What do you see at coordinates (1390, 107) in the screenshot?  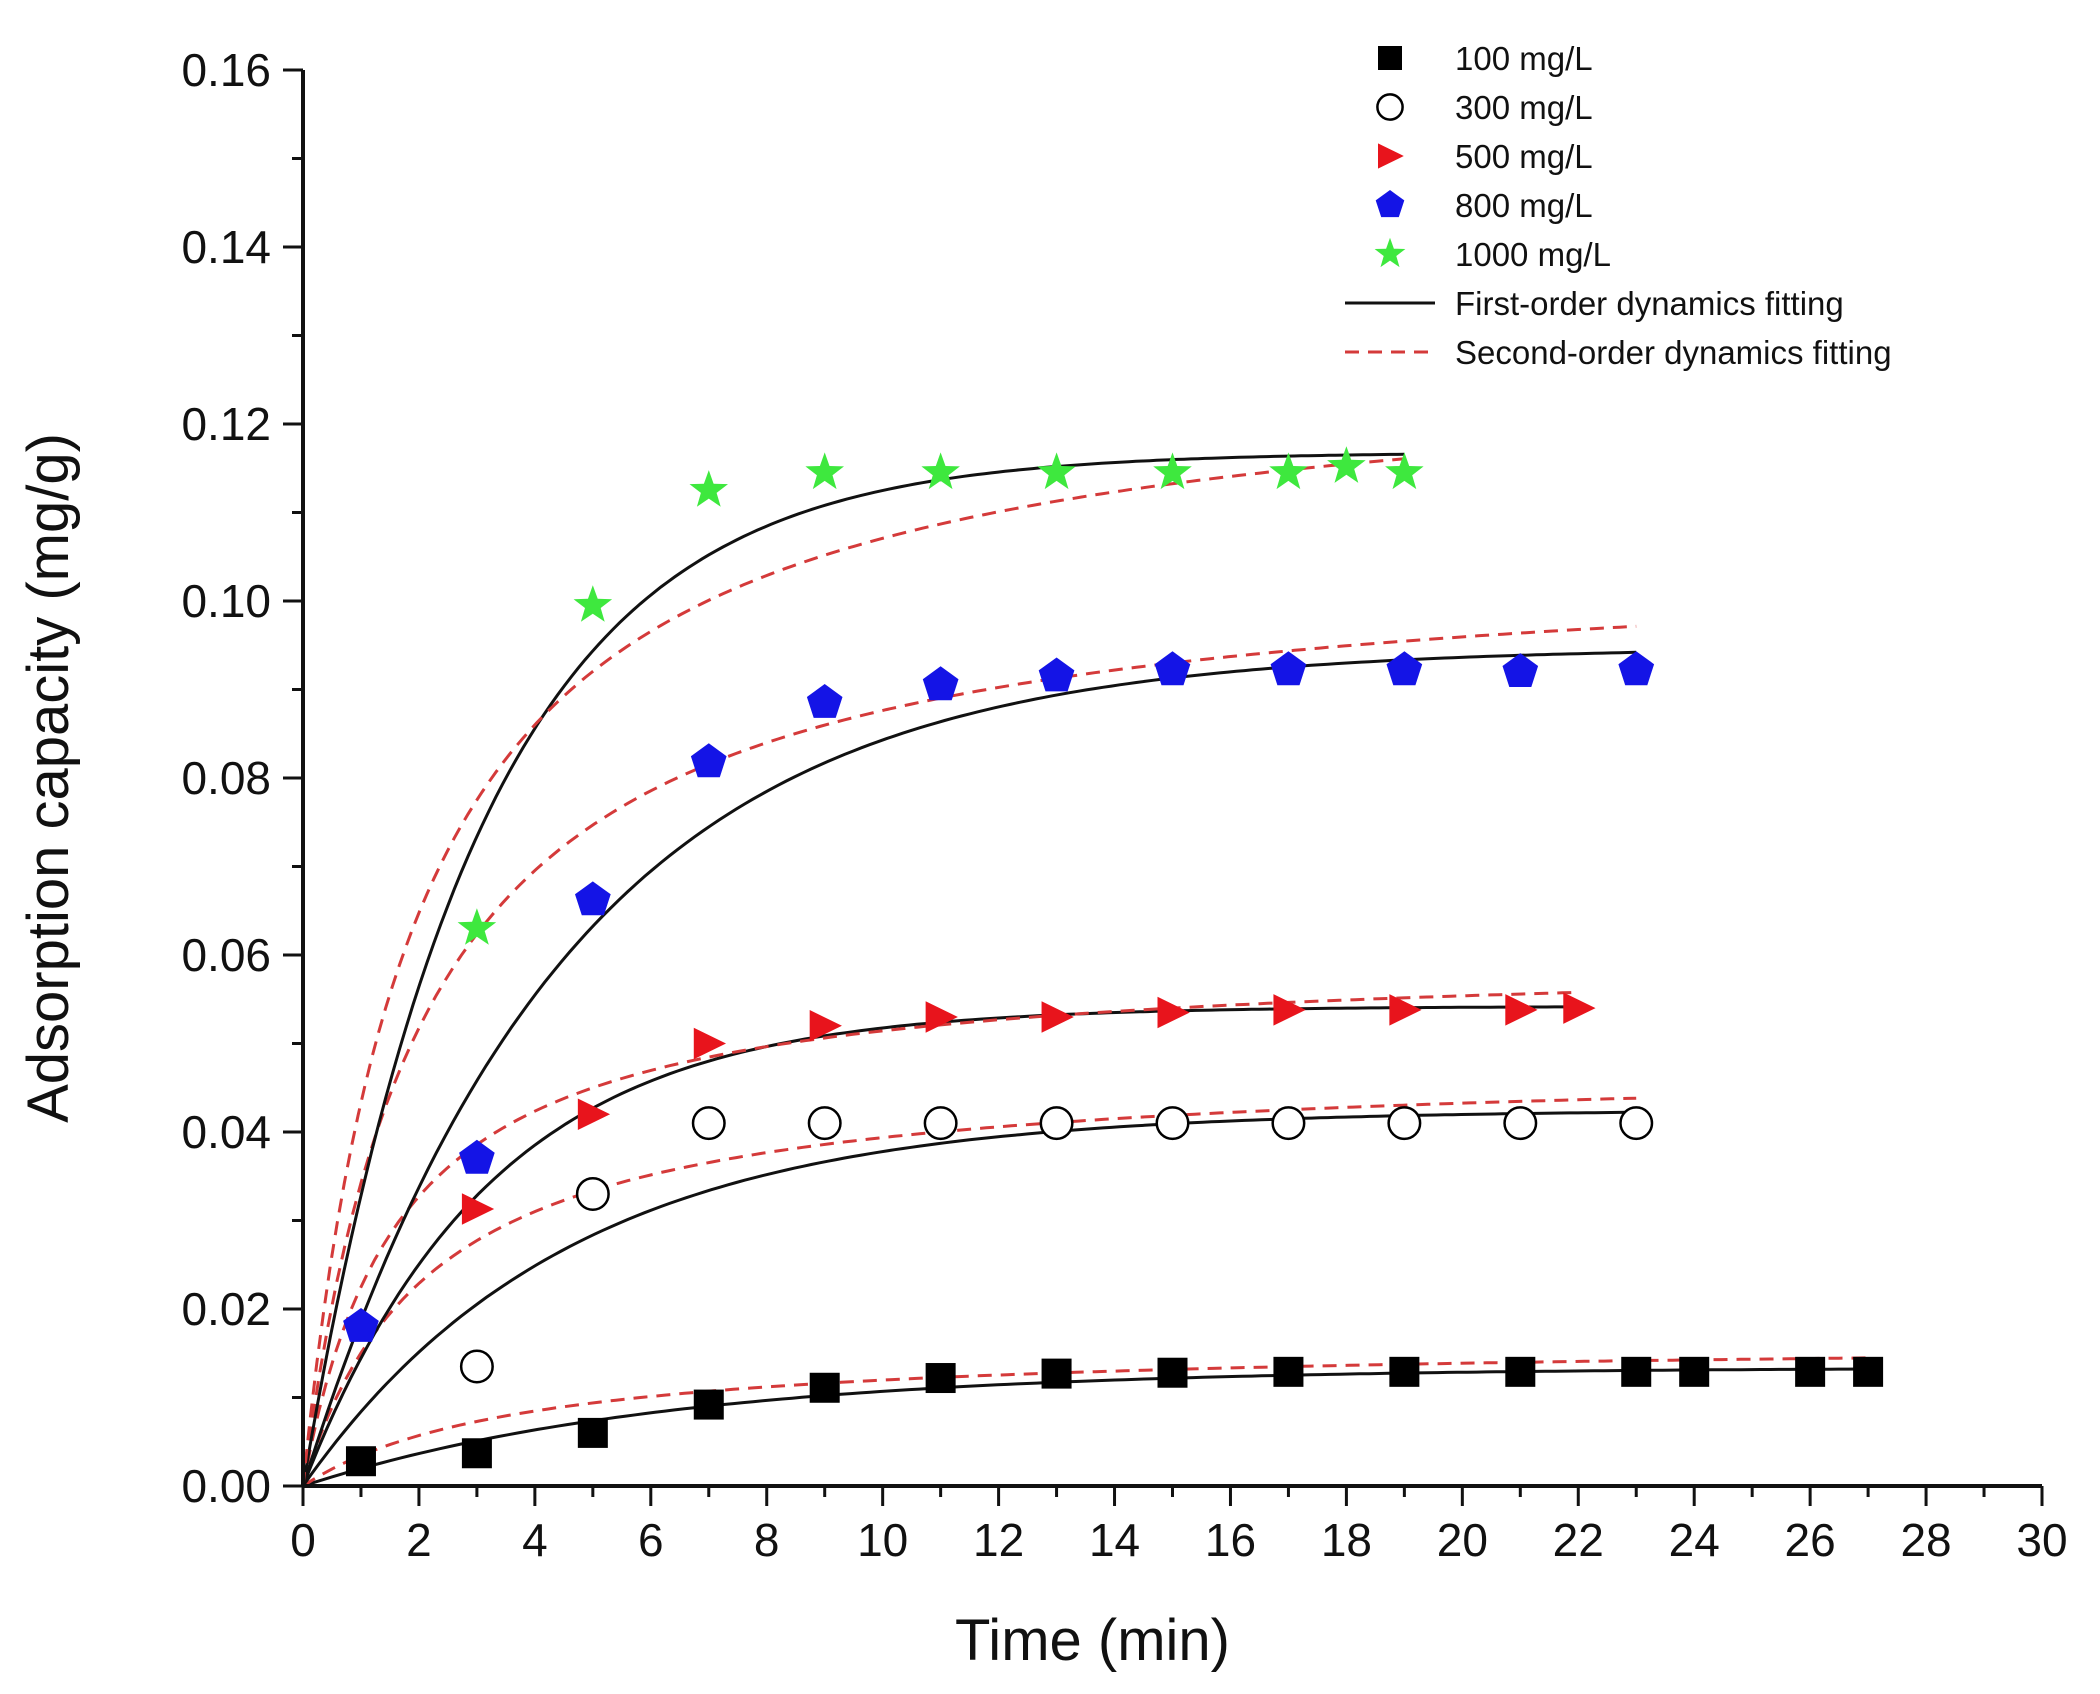 I see `legend-marker-circle-open` at bounding box center [1390, 107].